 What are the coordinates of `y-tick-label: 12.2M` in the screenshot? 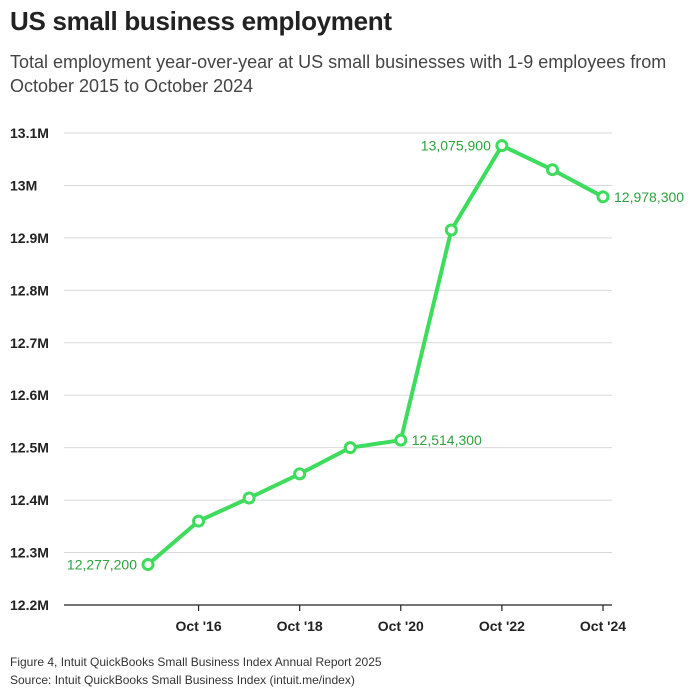 It's located at (29, 605).